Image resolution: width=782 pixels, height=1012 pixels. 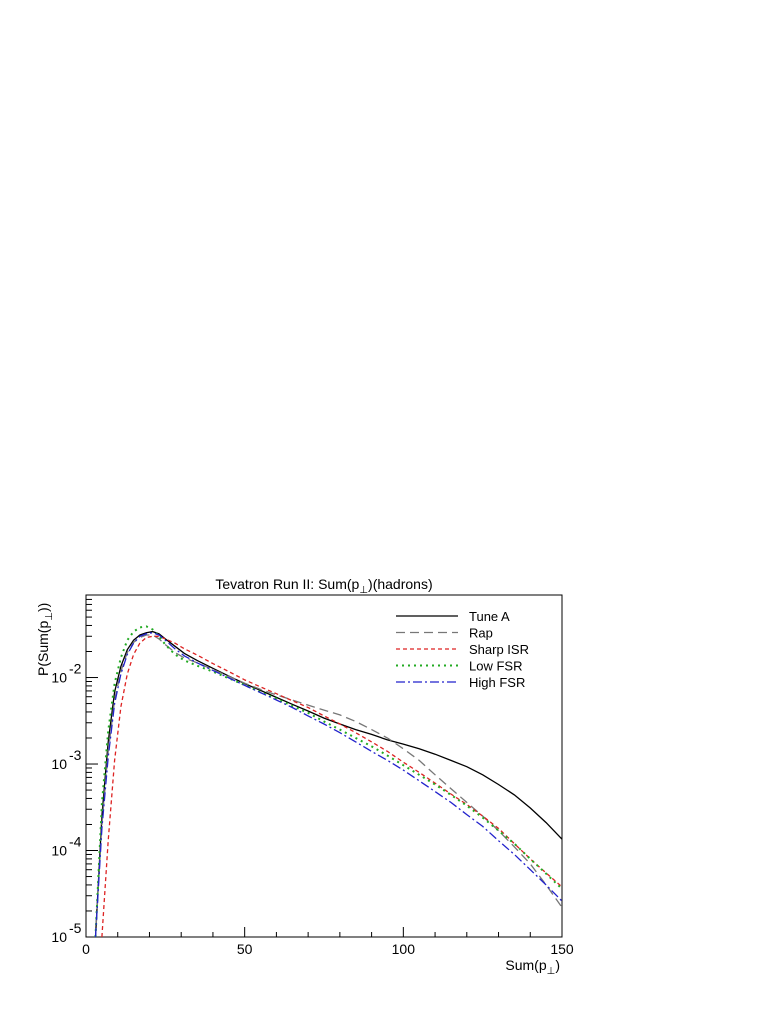 What do you see at coordinates (489, 616) in the screenshot?
I see `legend-label: Tune A` at bounding box center [489, 616].